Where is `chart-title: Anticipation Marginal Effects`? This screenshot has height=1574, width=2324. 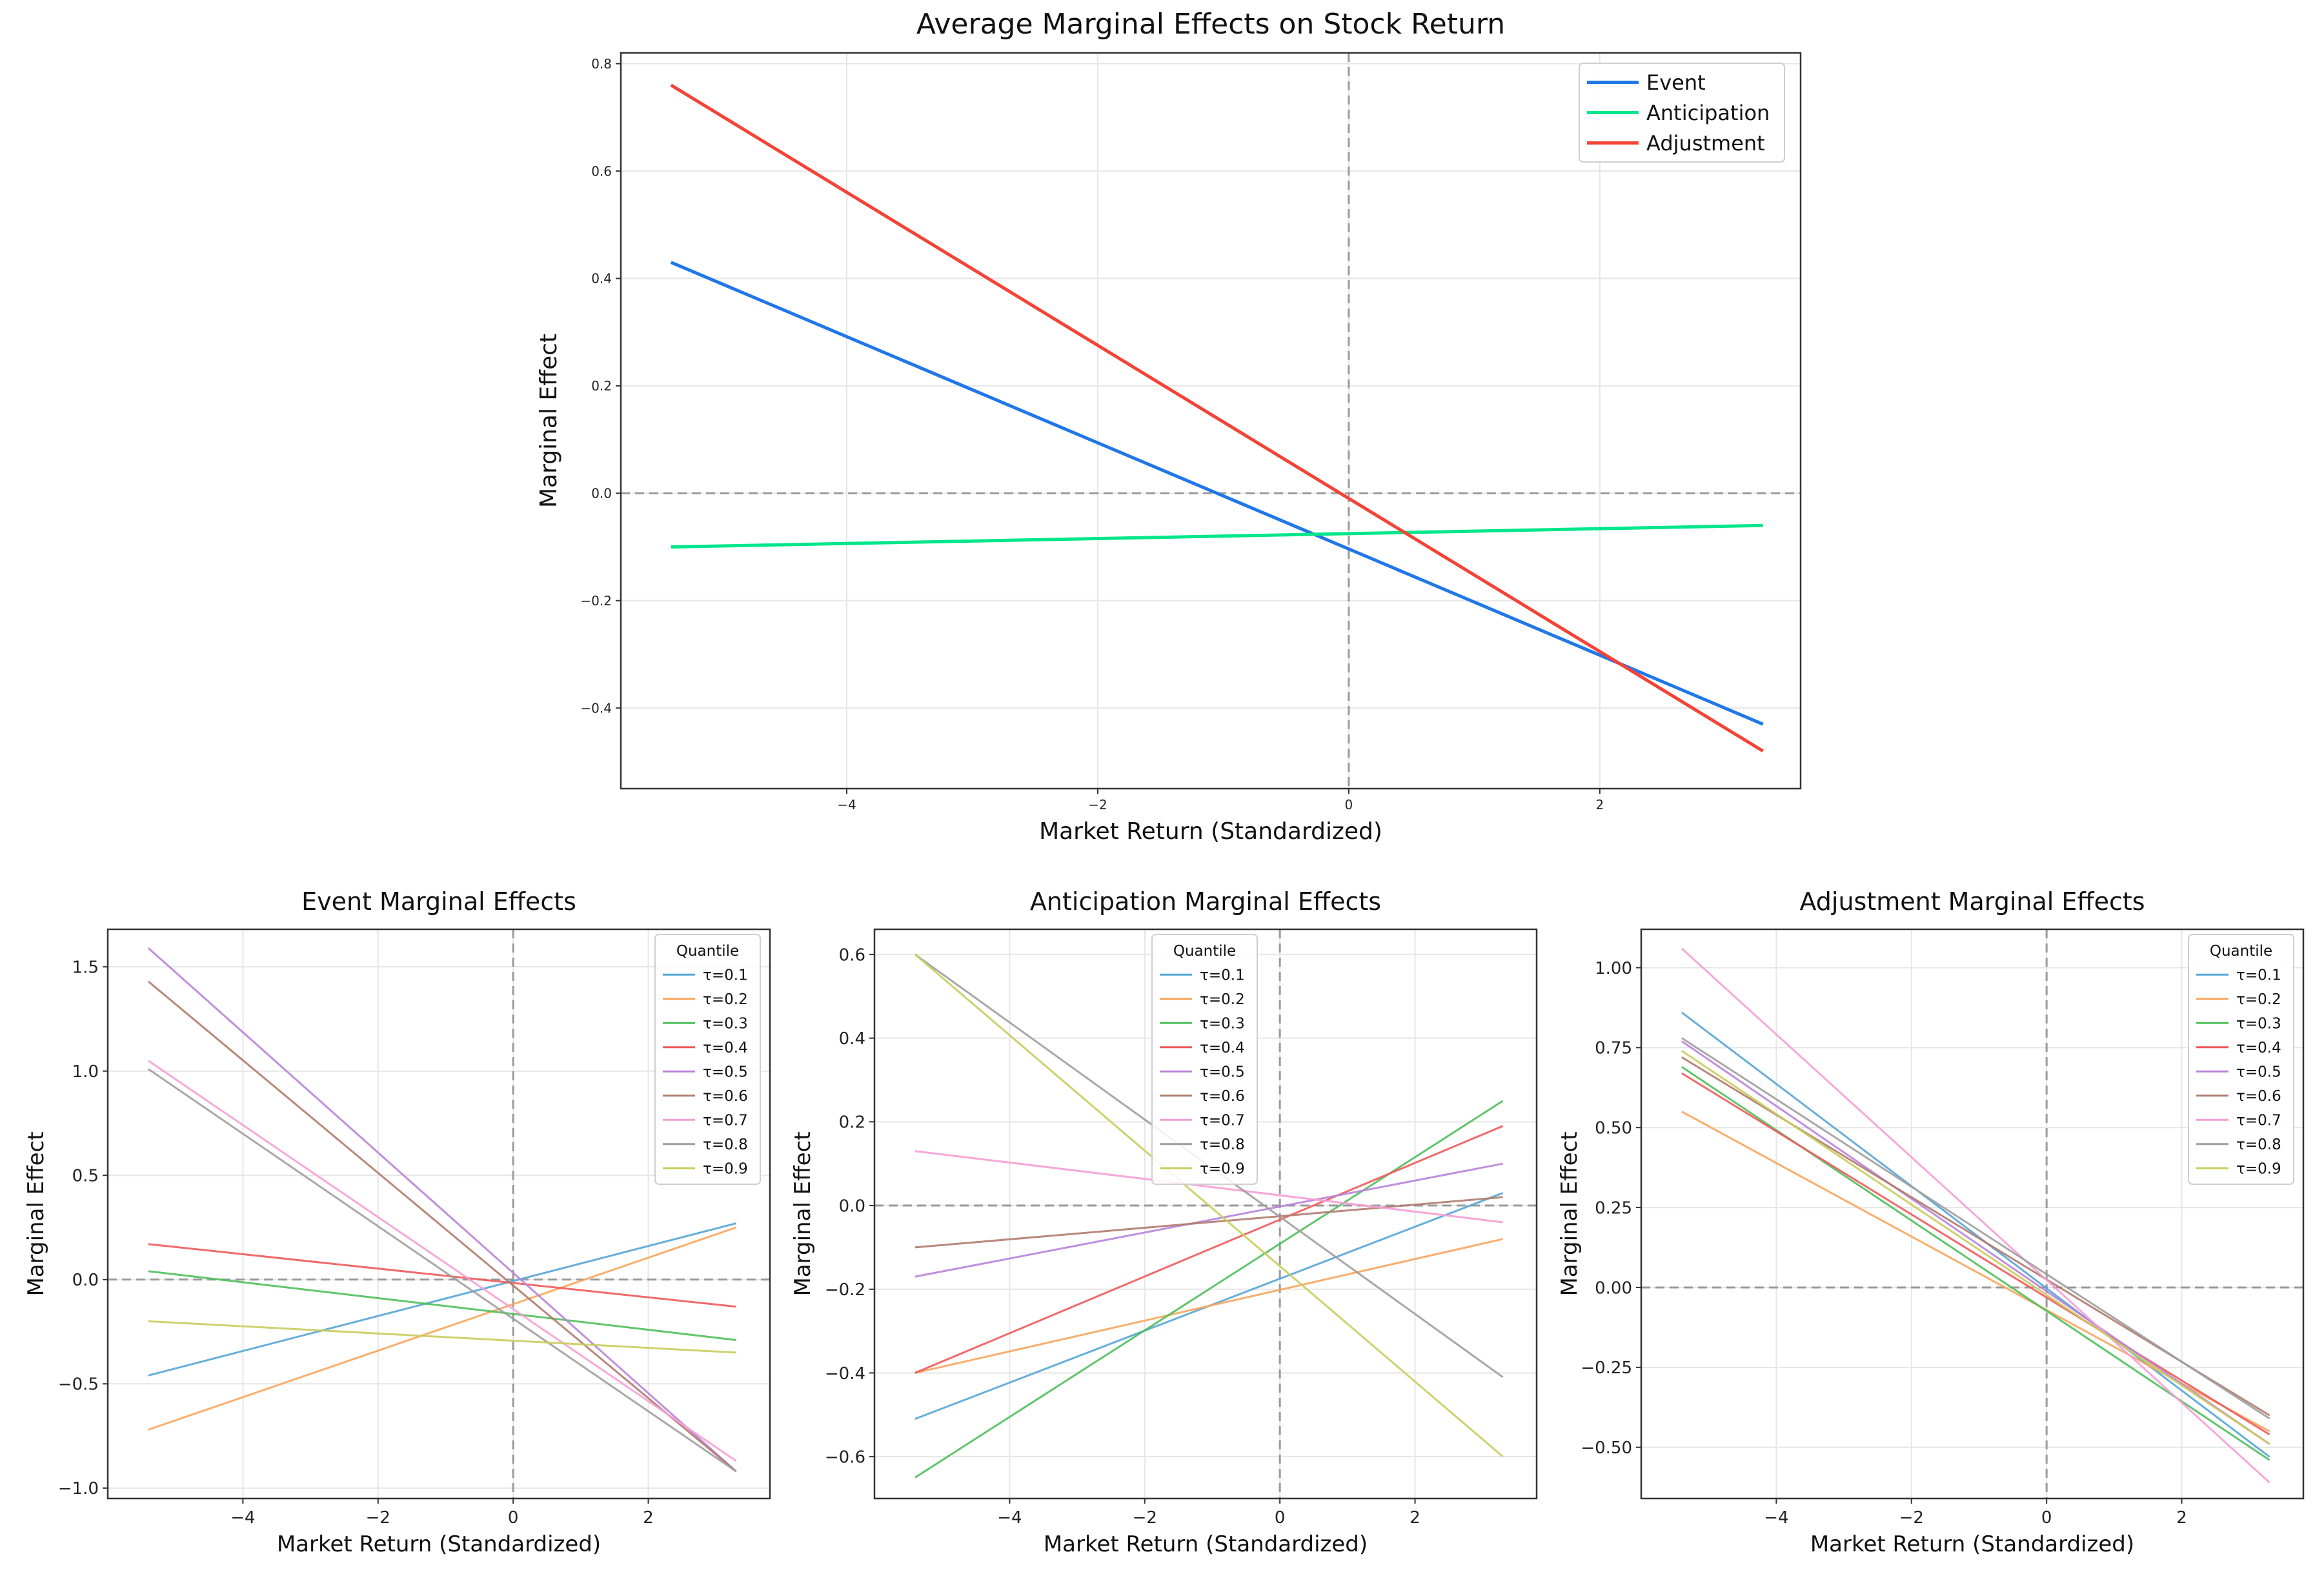 chart-title: Anticipation Marginal Effects is located at coordinates (1205, 901).